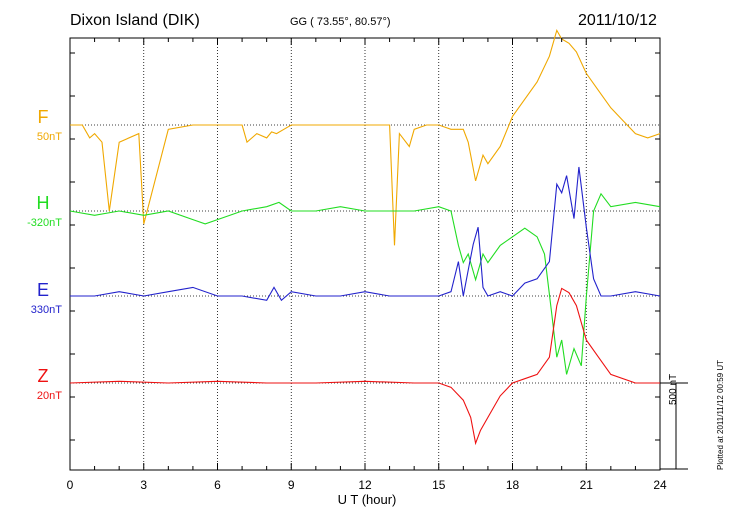 Image resolution: width=730 pixels, height=520 pixels. I want to click on x-tick-label: 24, so click(660, 485).